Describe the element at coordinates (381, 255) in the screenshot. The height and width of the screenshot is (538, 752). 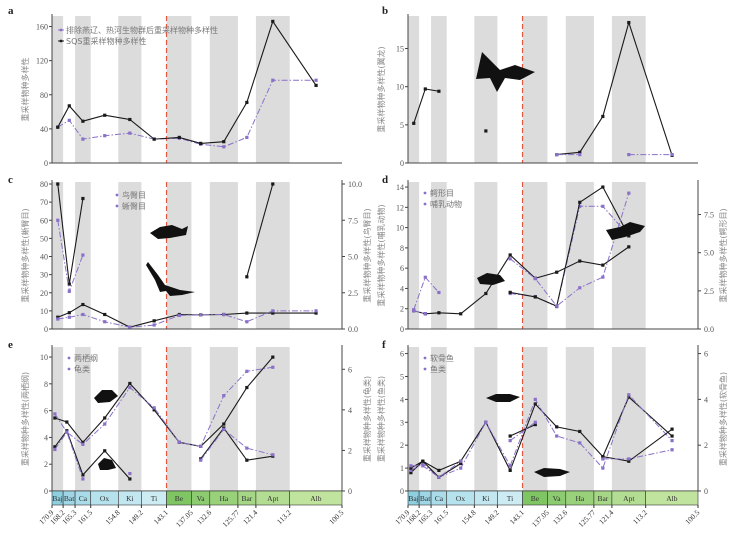
I see `y-axis-label-left: 重采样物种多样性(哺乳动物)` at that location.